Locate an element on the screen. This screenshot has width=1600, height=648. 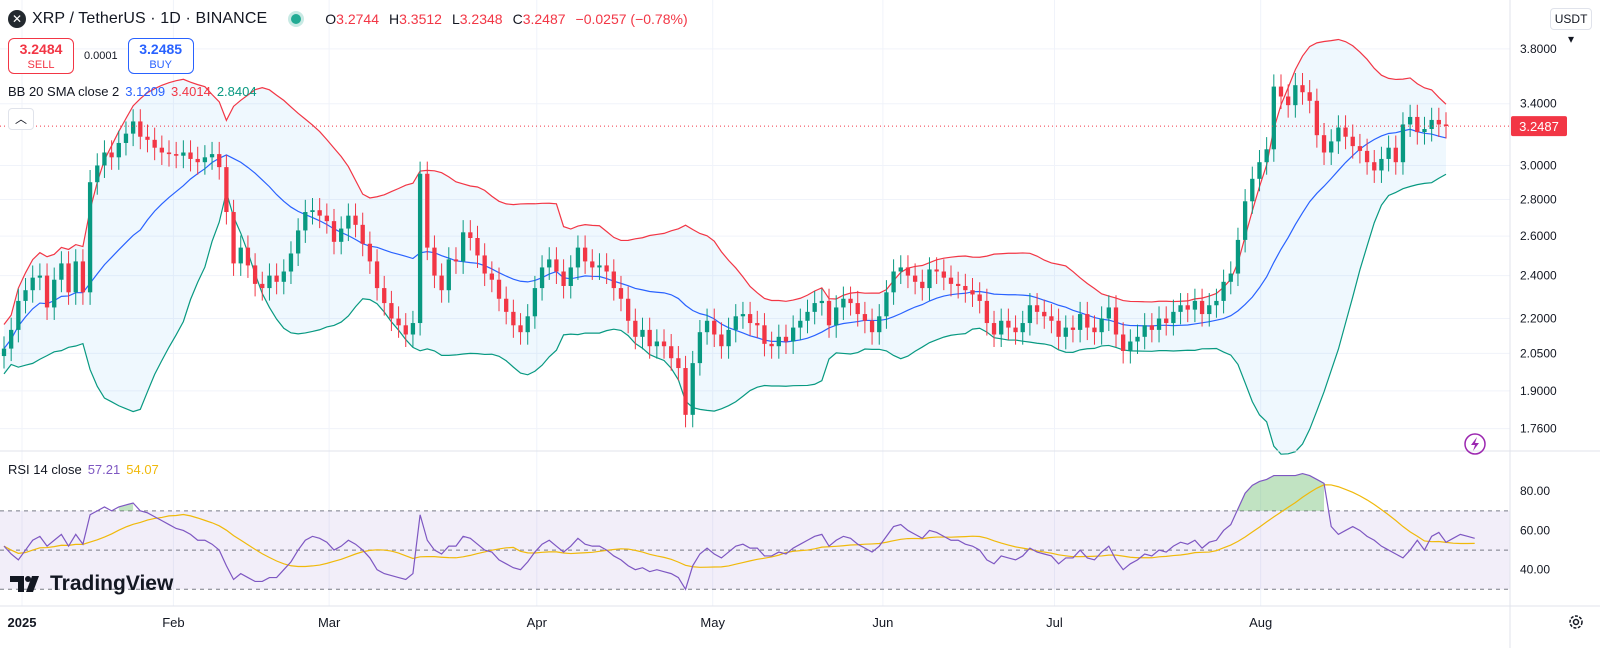
time-axis: 2025 Feb Mar Apr May Jun Jul Aug is located at coordinates (640, 622).